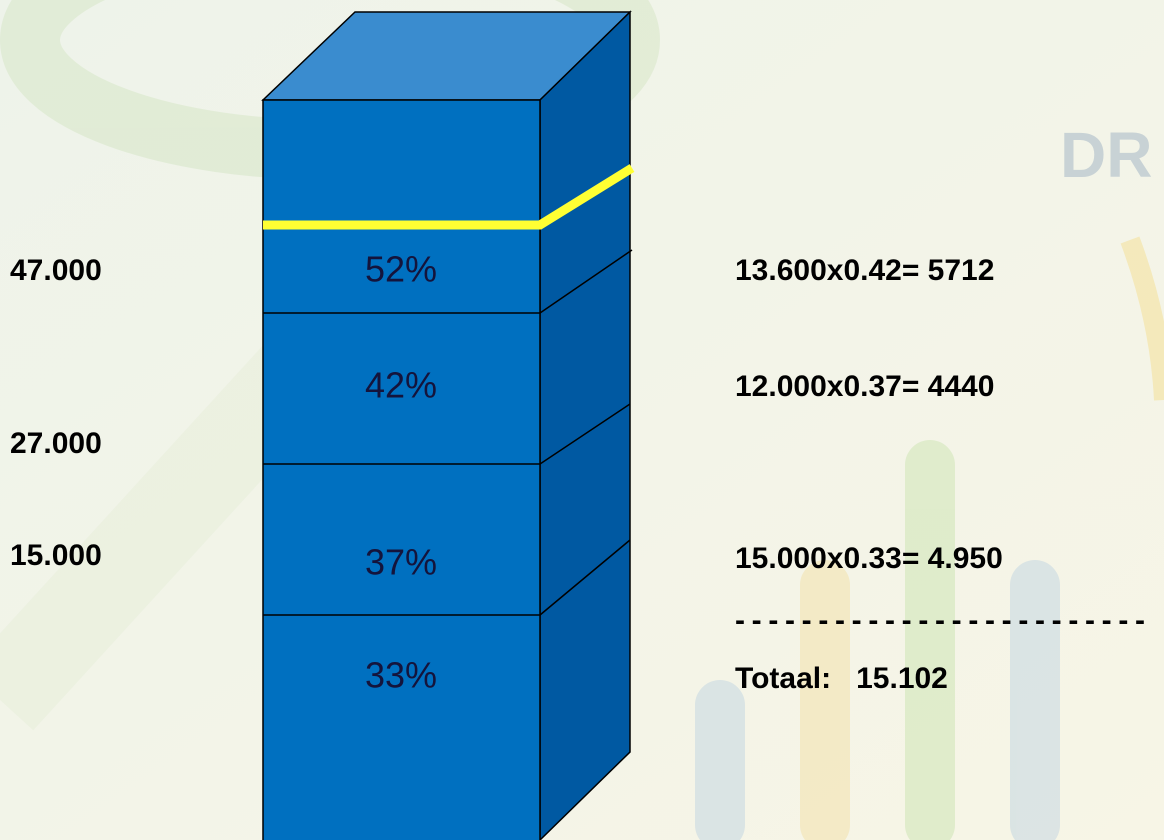  Describe the element at coordinates (56, 443) in the screenshot. I see `income-label: 27.000` at that location.